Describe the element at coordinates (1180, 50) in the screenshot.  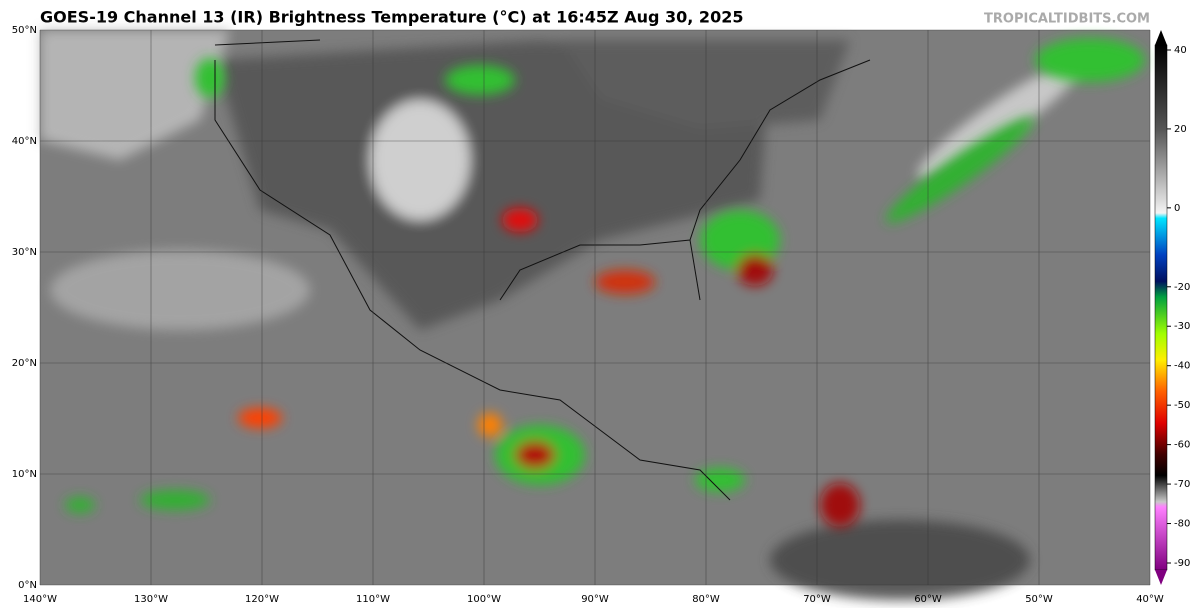
I see `colorbar-label: 40` at that location.